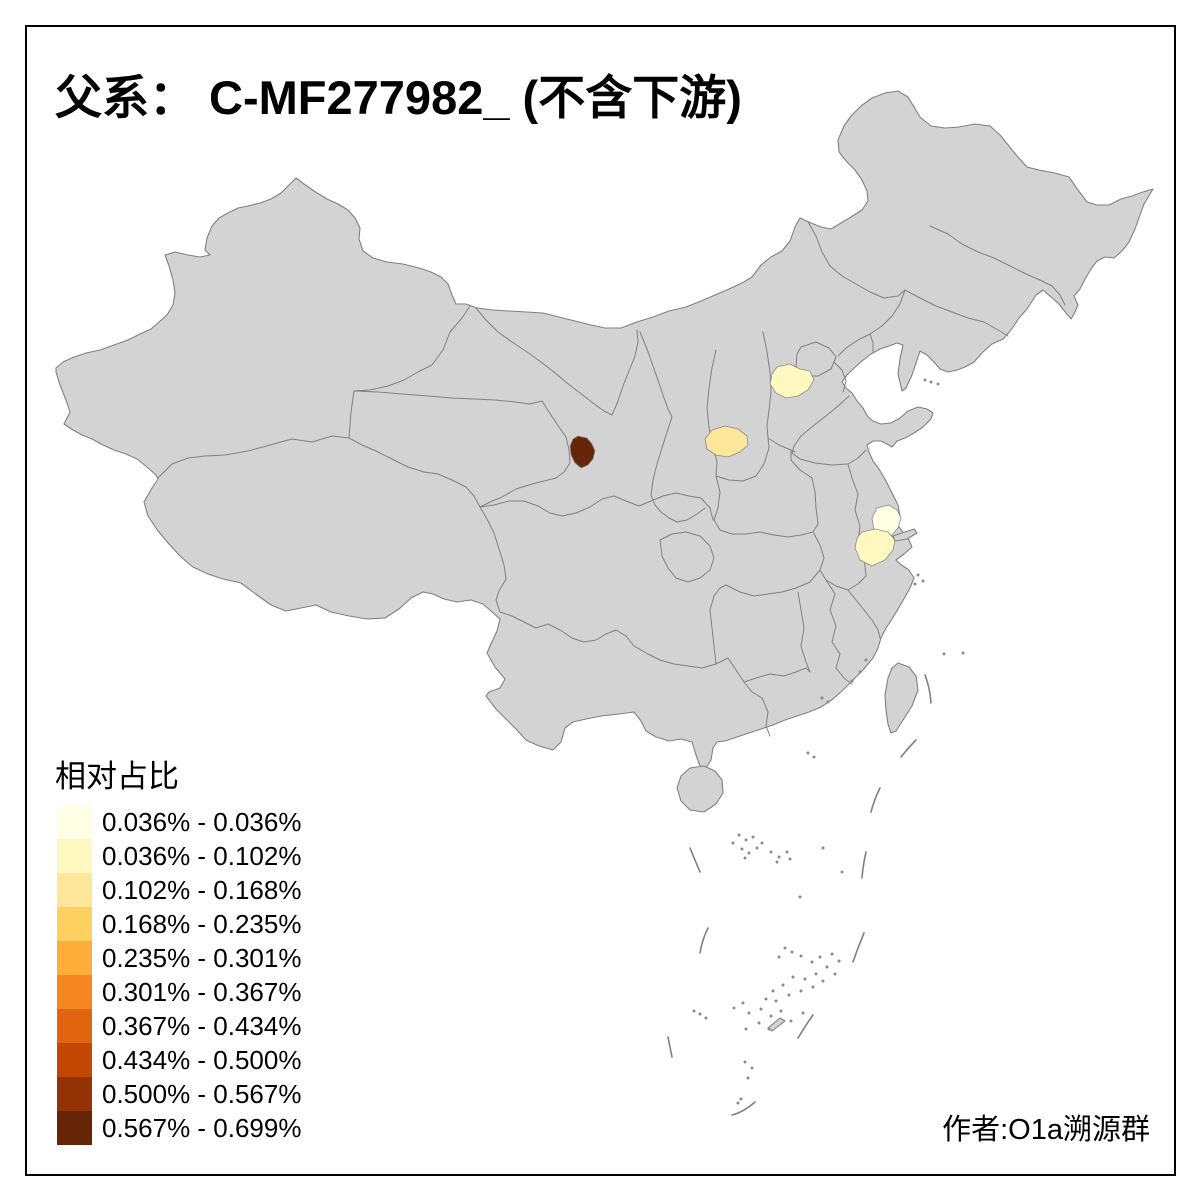  I want to click on highlighted-regions, so click(735, 465).